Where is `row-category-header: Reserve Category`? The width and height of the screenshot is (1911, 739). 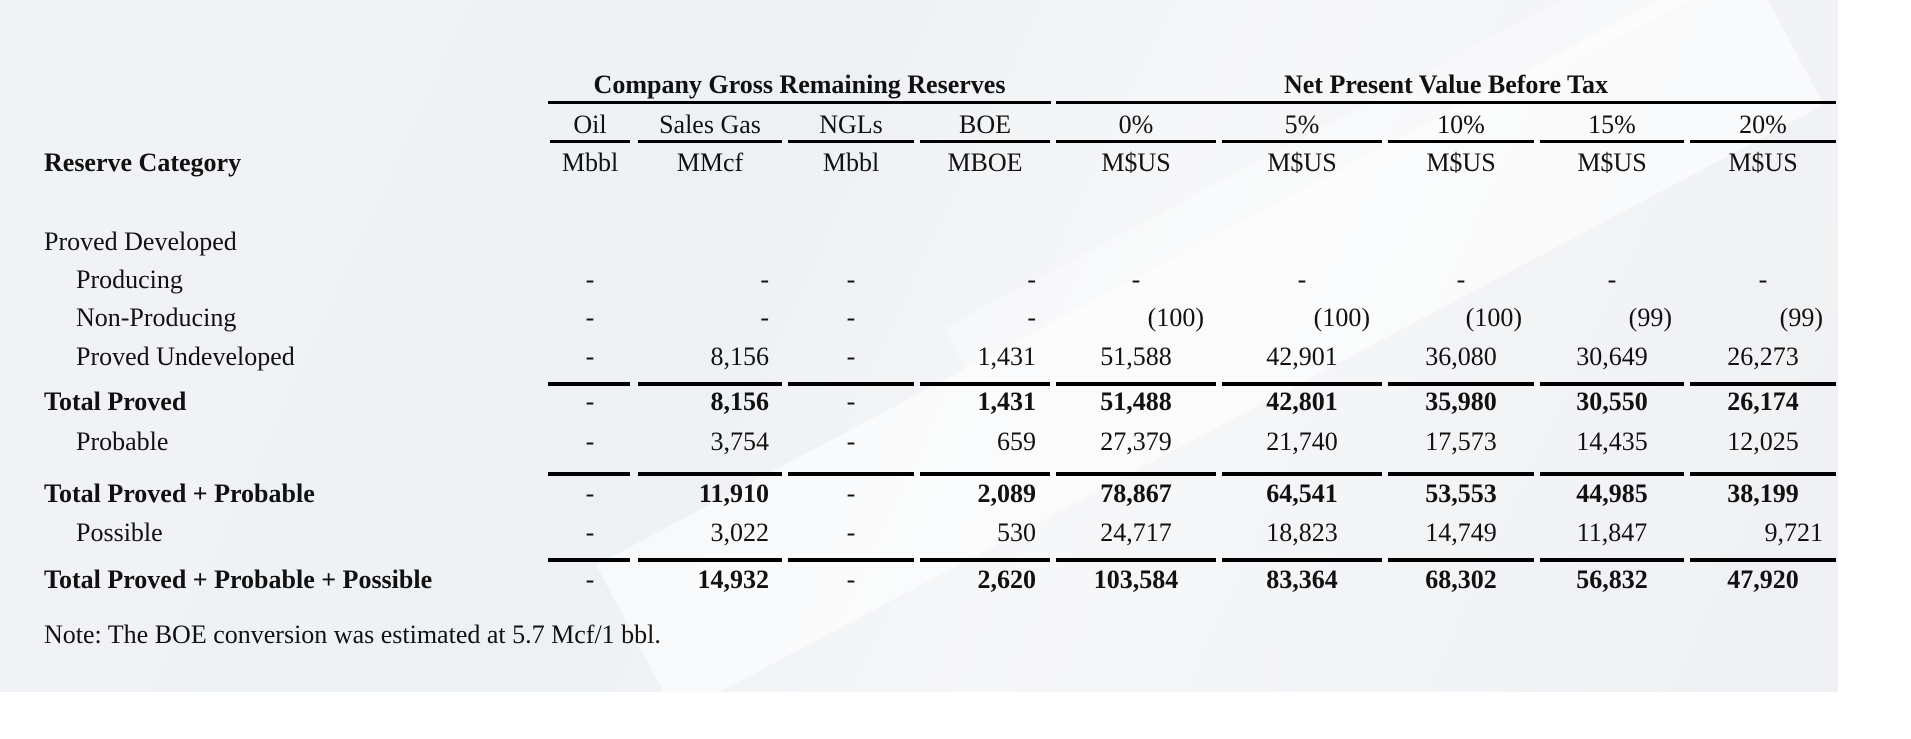 row-category-header: Reserve Category is located at coordinates (143, 162).